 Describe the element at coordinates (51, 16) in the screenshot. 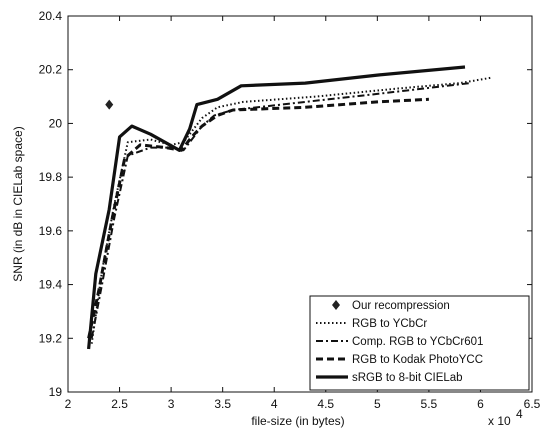

I see `y-tick-label: 20.4` at that location.